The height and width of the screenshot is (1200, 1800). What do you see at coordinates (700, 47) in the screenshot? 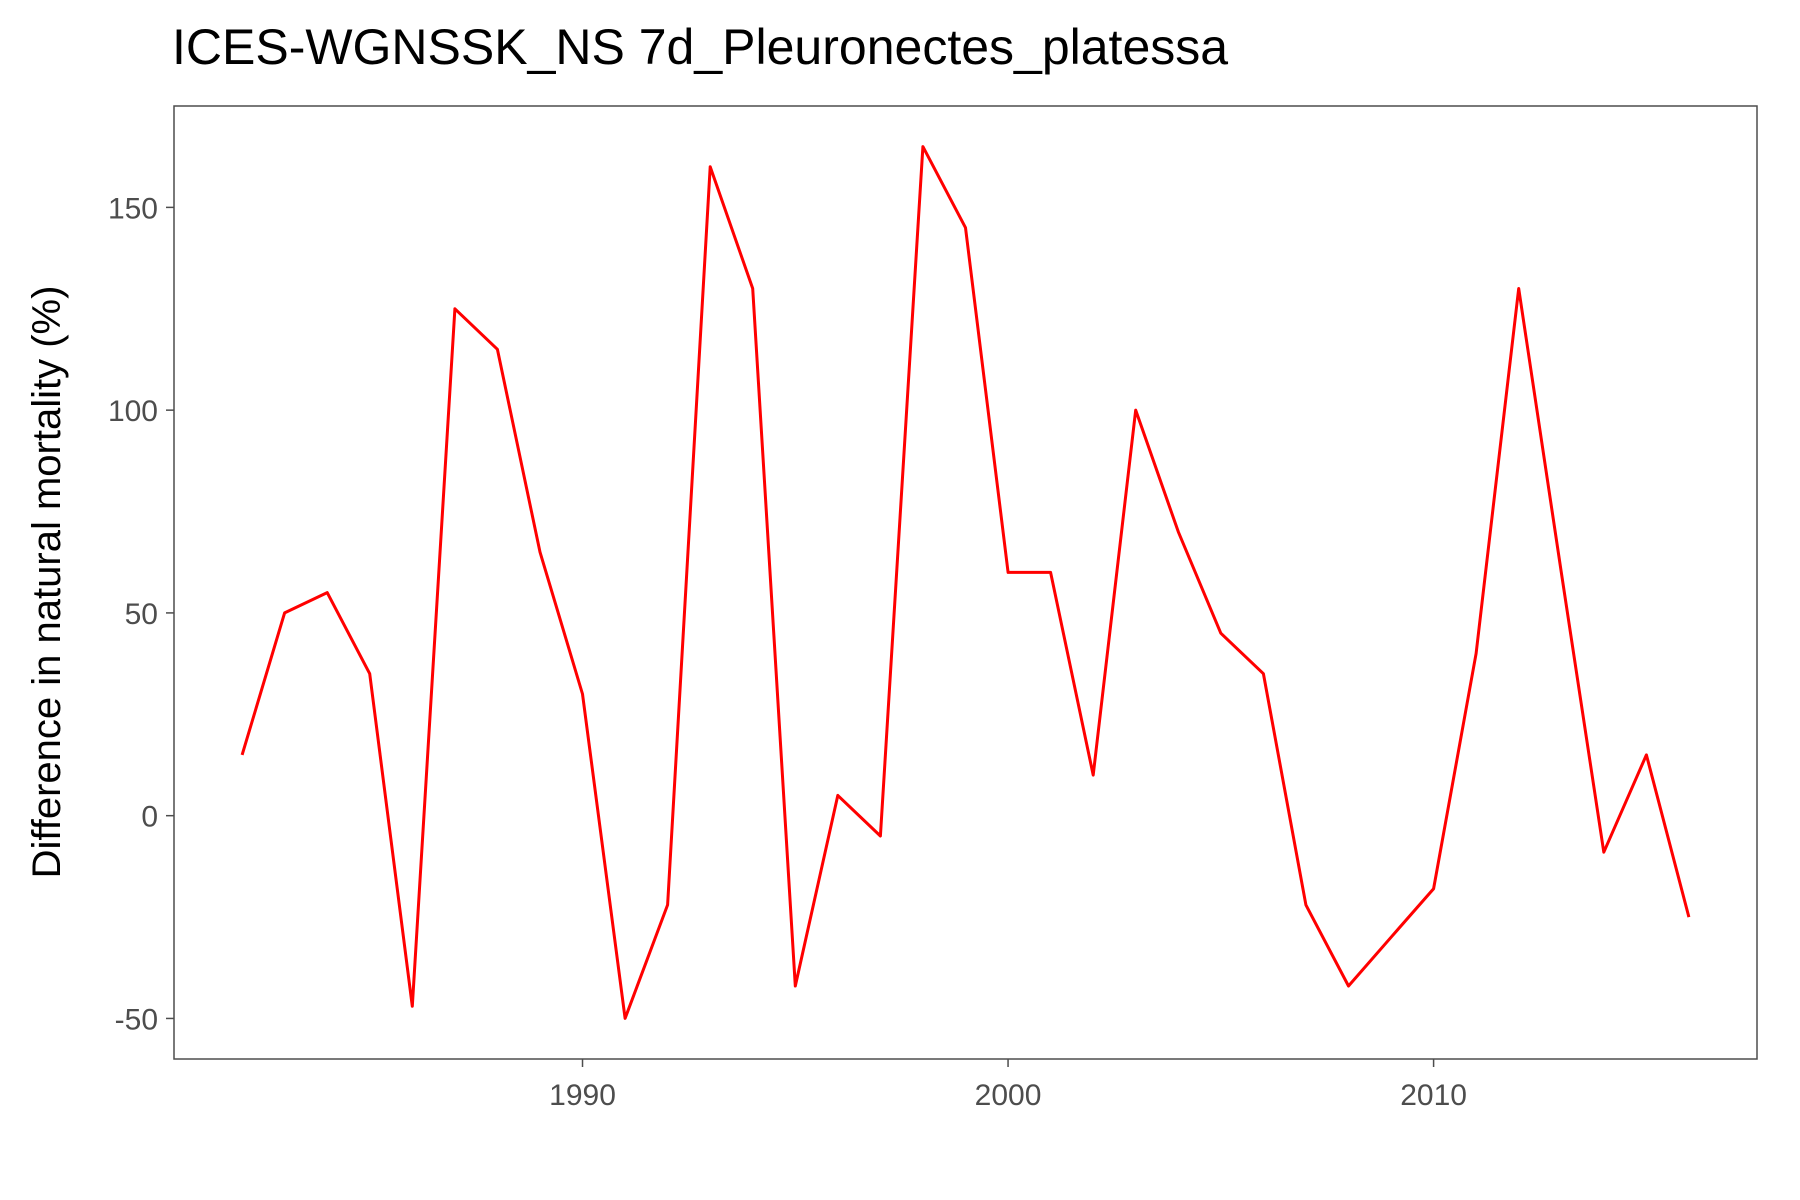
I see `chart-title: ICES-WGNSSK_NS 7d_Pleuronectes_platessa` at bounding box center [700, 47].